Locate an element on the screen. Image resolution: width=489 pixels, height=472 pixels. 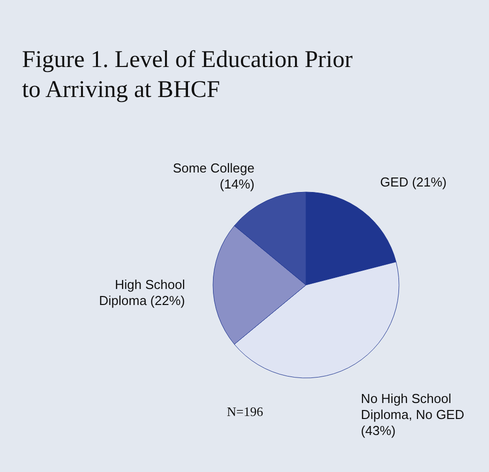
slice-label: High School Diploma (22%) is located at coordinates (142, 292).